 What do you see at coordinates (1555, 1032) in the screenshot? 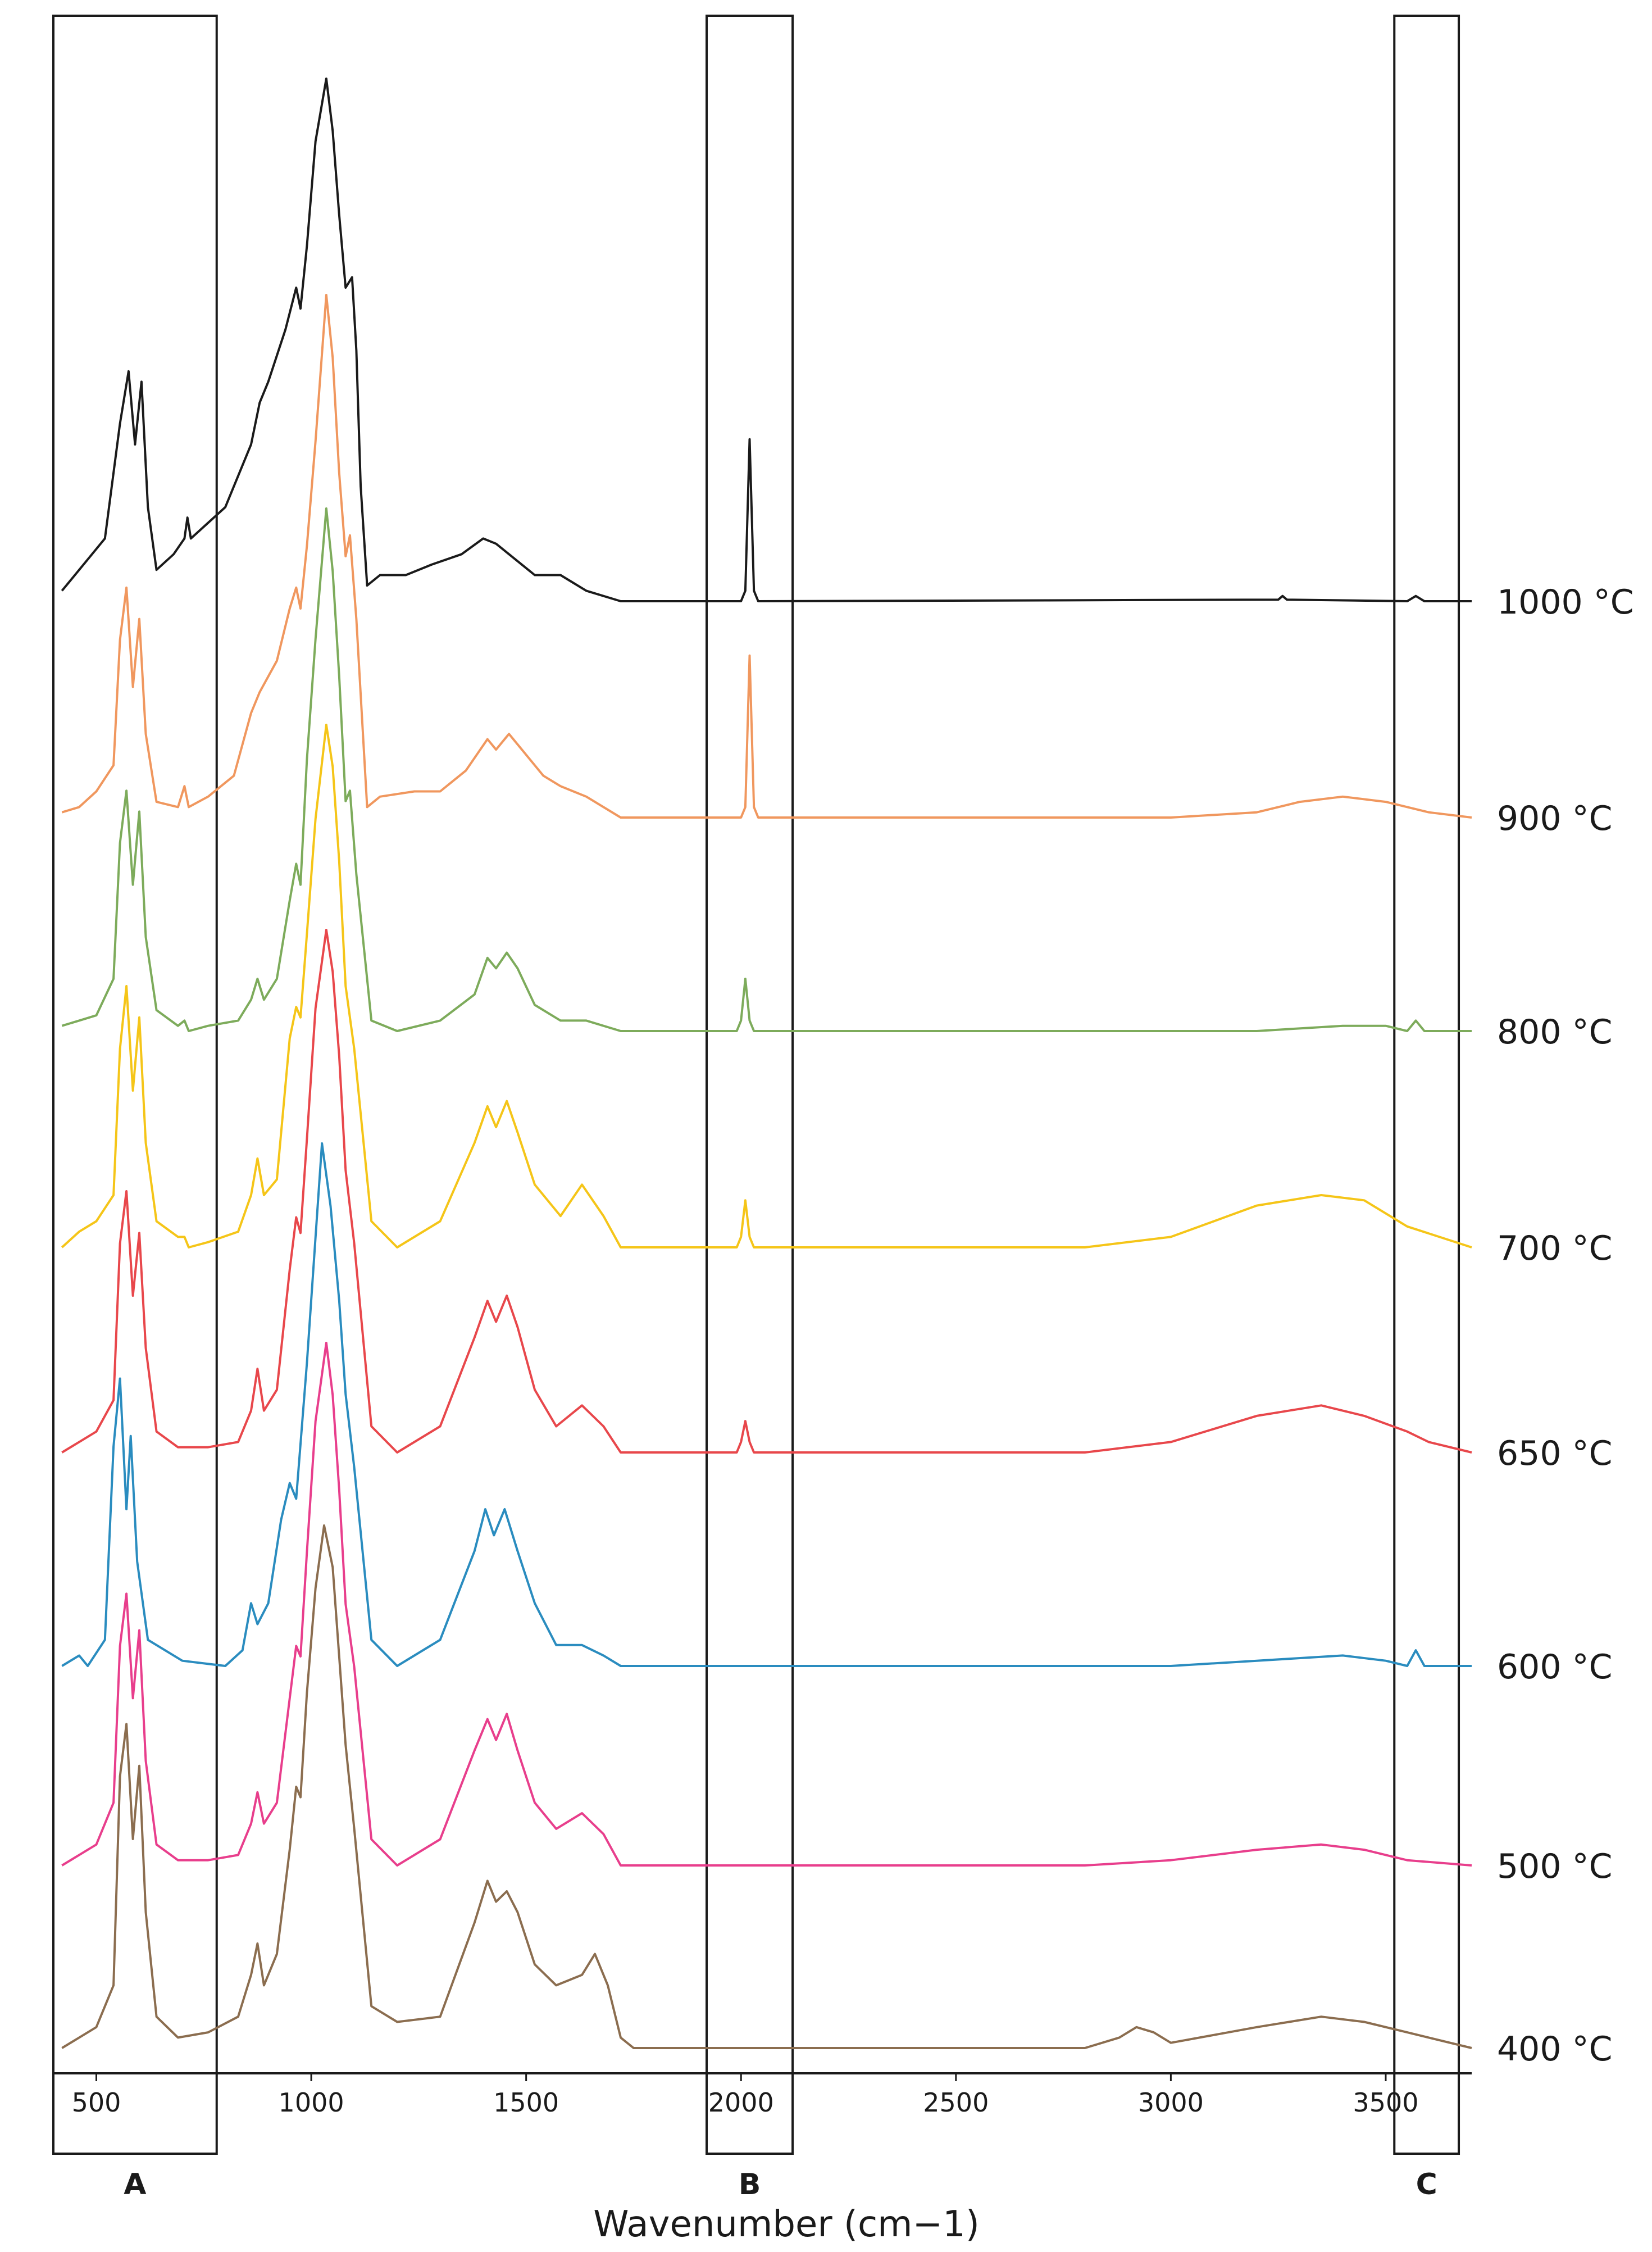
I see `series-label-2: 800 °C` at bounding box center [1555, 1032].